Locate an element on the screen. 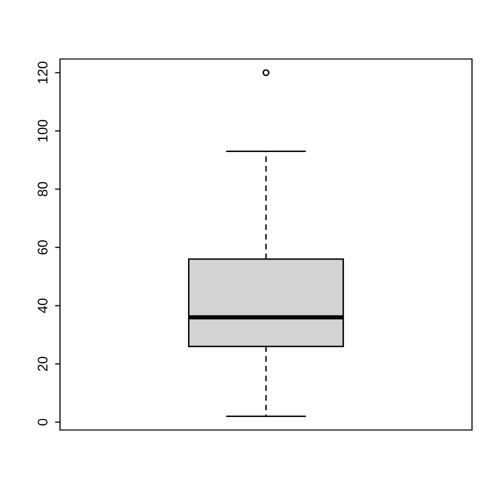  y-tick-label: 80 is located at coordinates (43, 189).